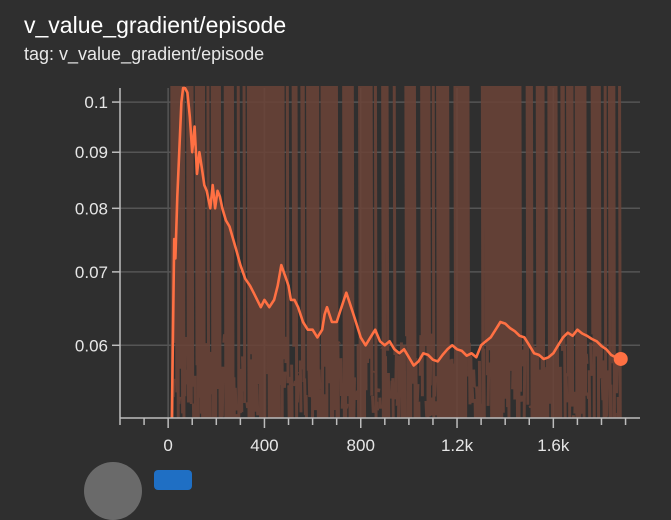  What do you see at coordinates (173, 480) in the screenshot?
I see `log-scale-toggle` at bounding box center [173, 480].